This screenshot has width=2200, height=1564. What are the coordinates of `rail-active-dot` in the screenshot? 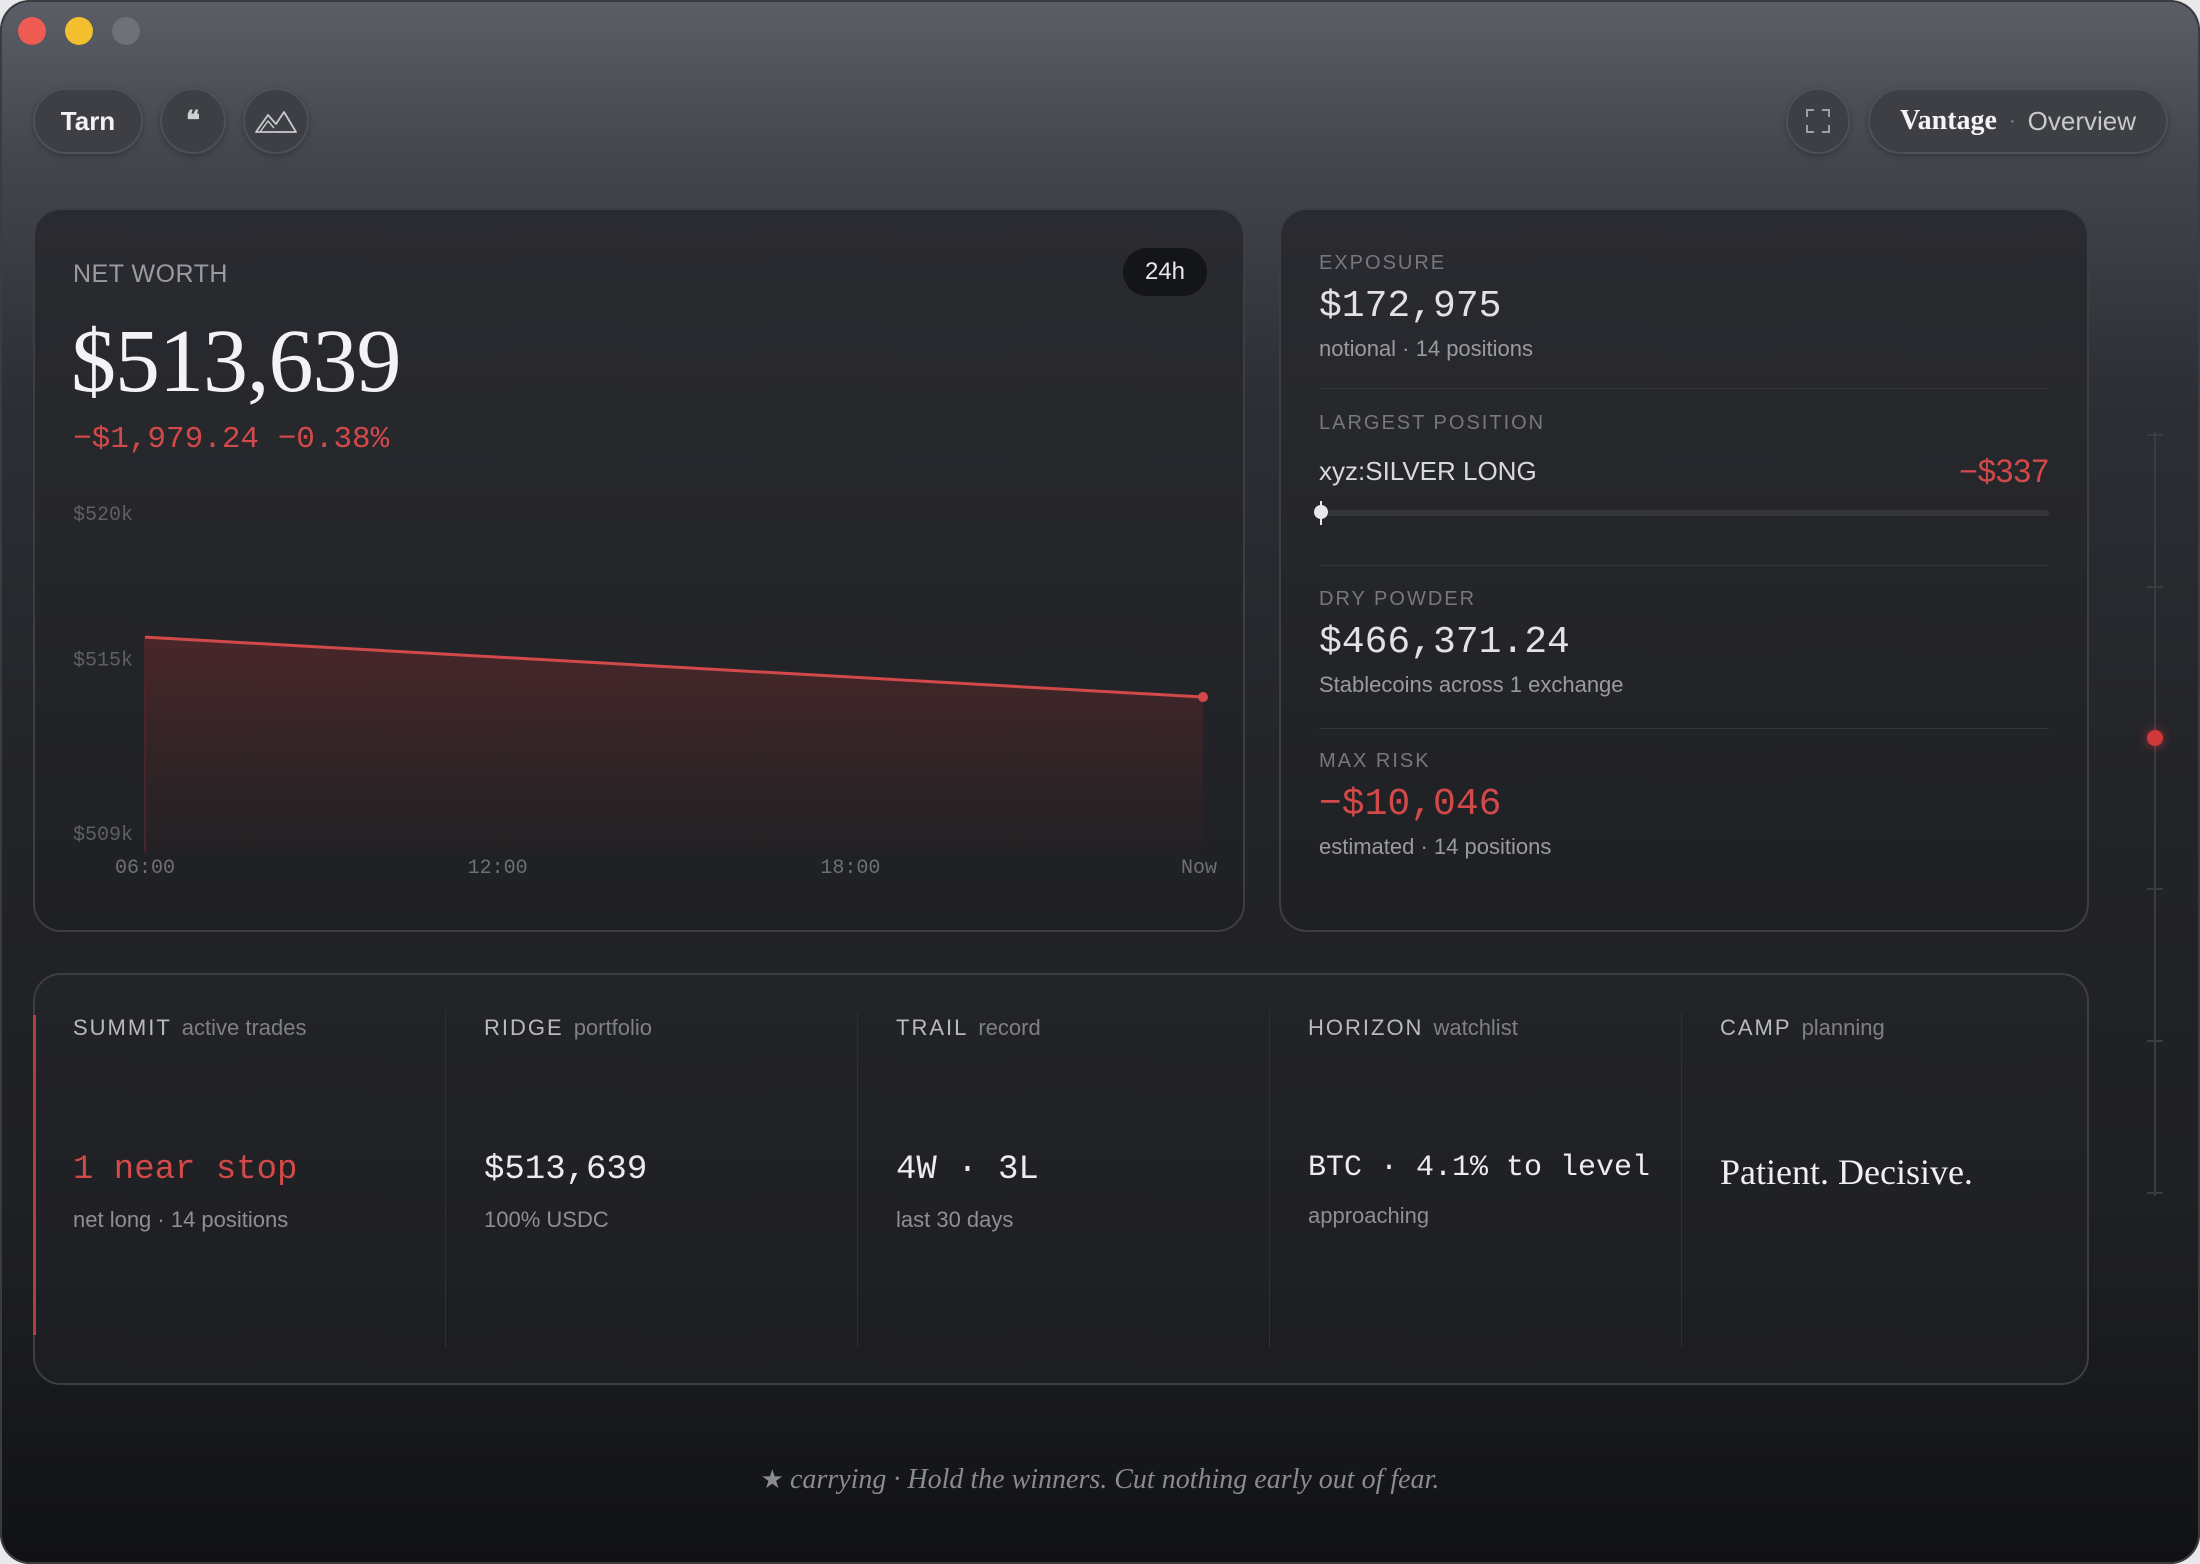 It's located at (2155, 738).